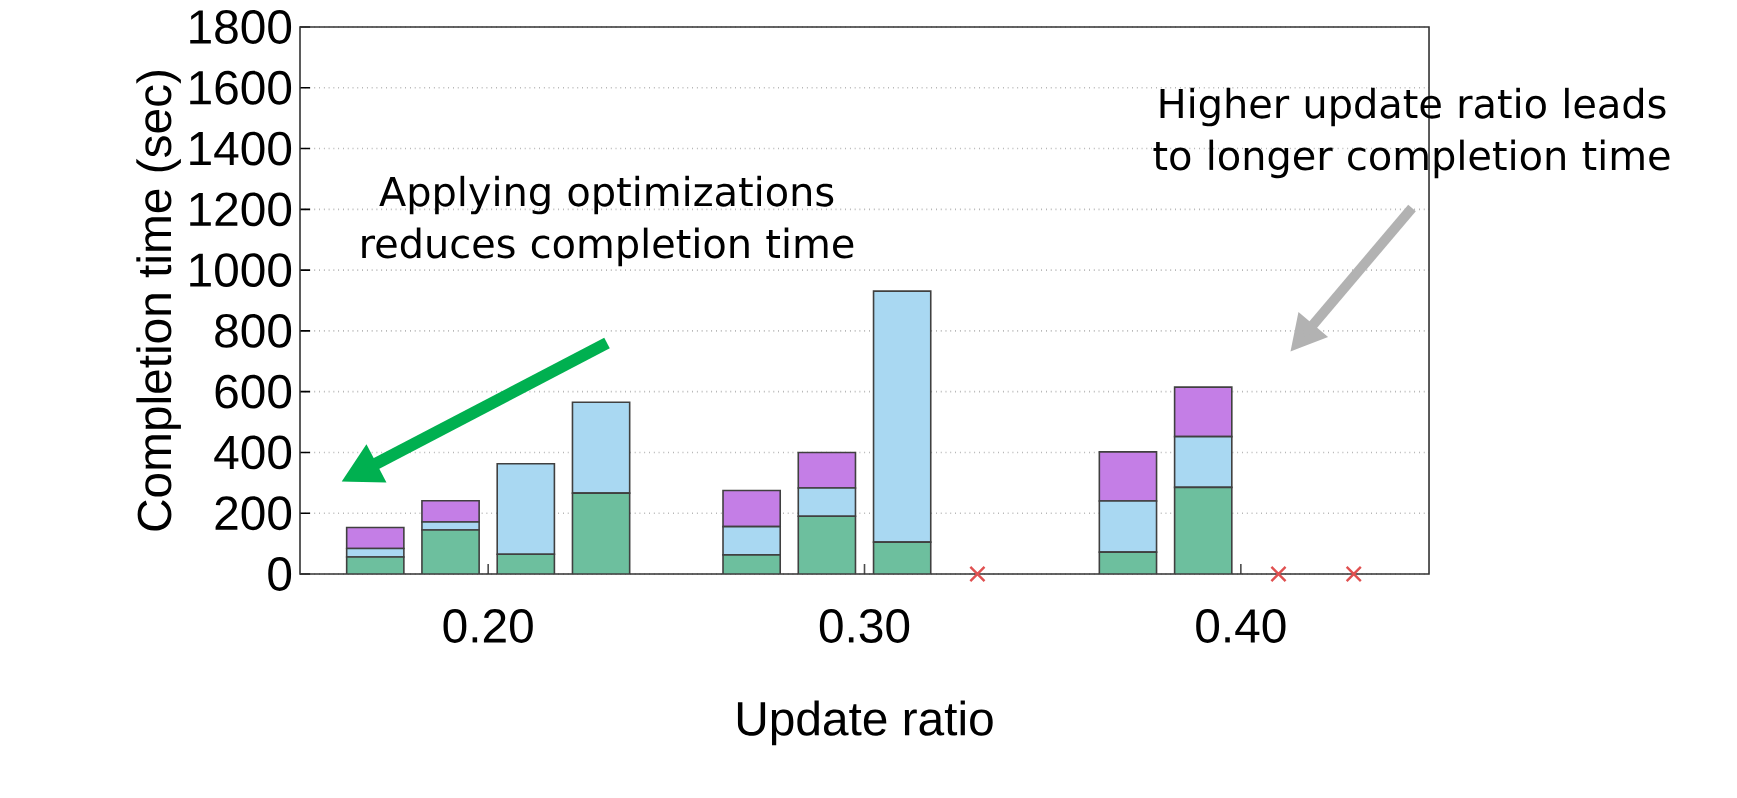 The width and height of the screenshot is (1737, 798). Describe the element at coordinates (253, 513) in the screenshot. I see `y-tick-label: 200` at that location.